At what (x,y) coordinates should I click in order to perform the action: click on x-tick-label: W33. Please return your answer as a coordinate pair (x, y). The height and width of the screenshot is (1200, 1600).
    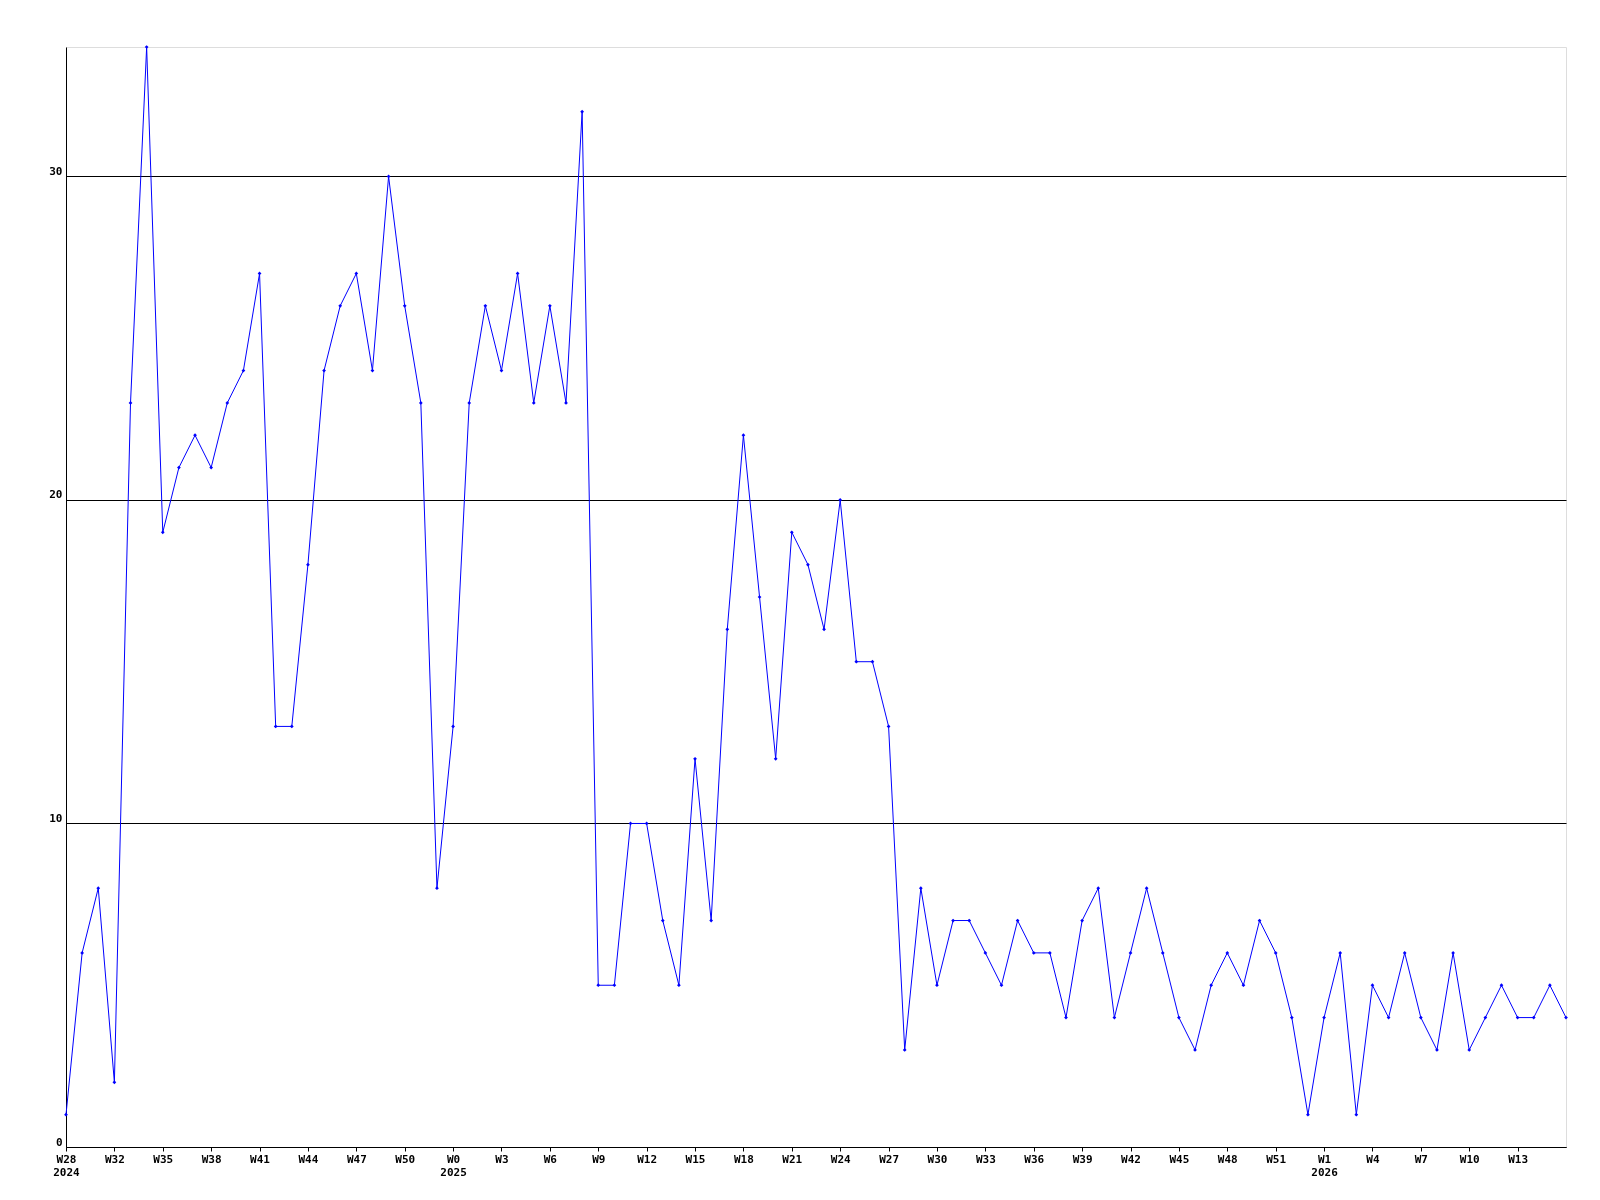
    Looking at the image, I should click on (985, 1159).